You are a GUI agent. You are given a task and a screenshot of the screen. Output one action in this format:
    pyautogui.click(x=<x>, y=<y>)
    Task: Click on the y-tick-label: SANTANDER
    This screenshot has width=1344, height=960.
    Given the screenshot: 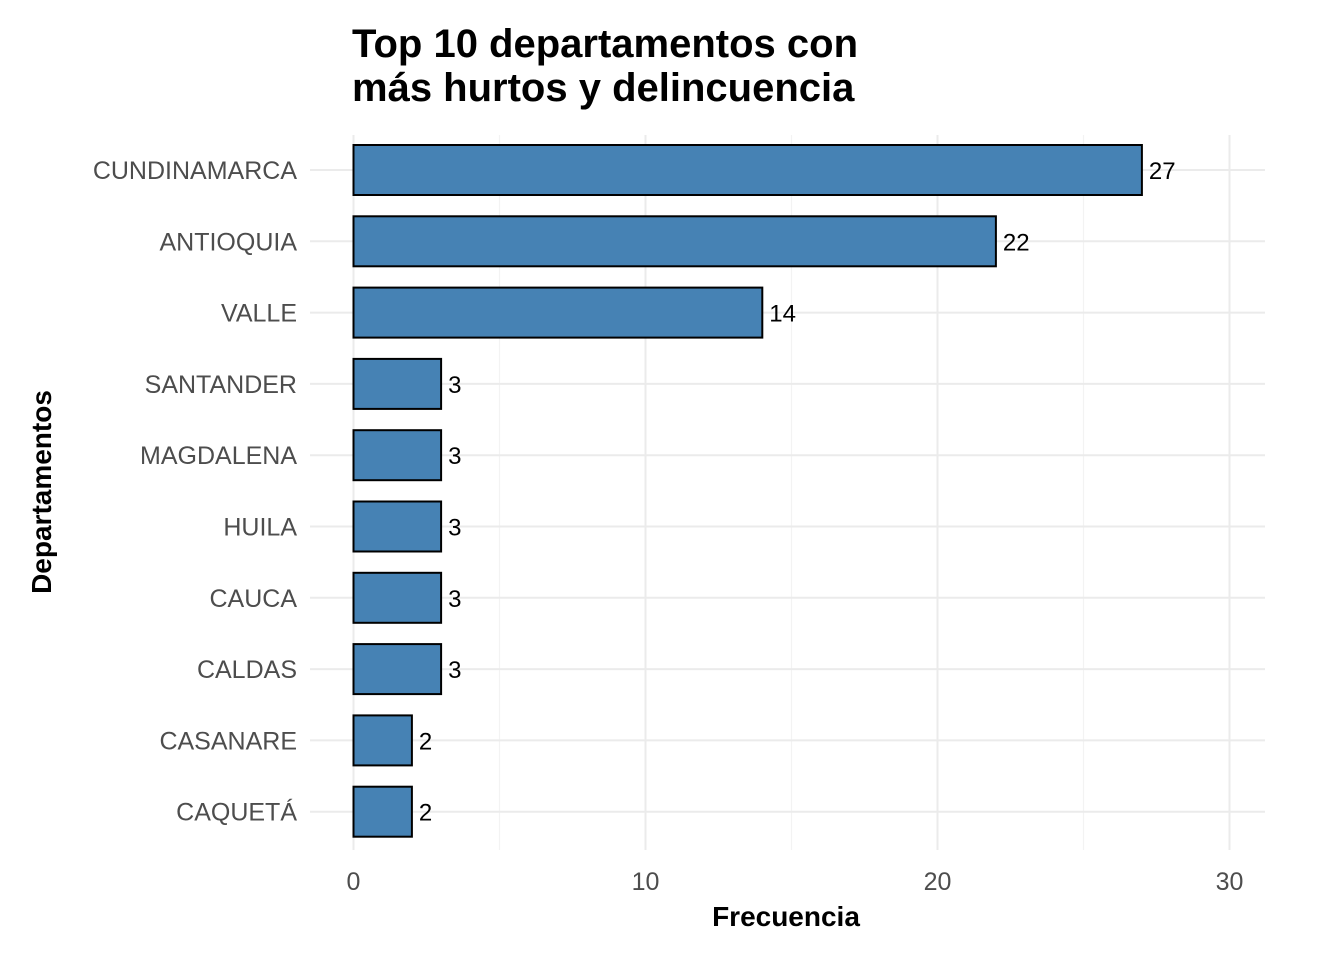 What is the action you would take?
    pyautogui.click(x=221, y=385)
    